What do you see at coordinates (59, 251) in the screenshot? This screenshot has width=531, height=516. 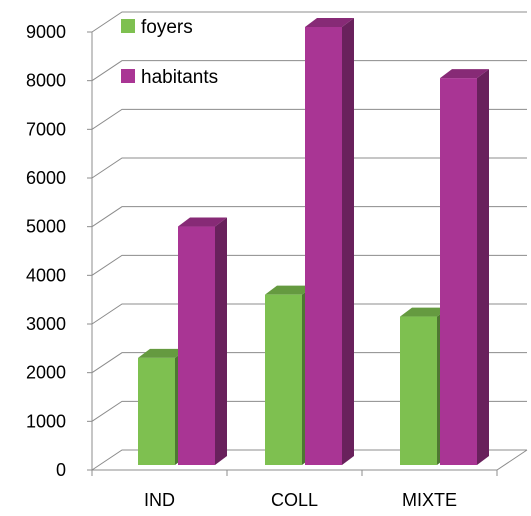 I see `y-axis-tick-labels: 0 1000 2000 3000 4000 5000 6000 7000 8000 9000` at bounding box center [59, 251].